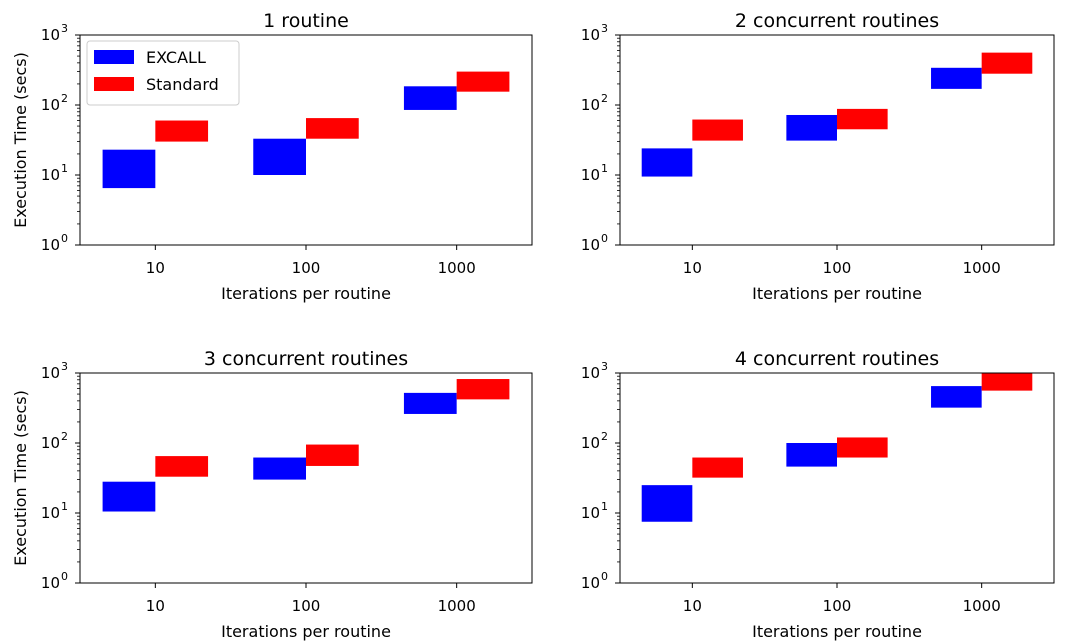  What do you see at coordinates (114, 57) in the screenshot?
I see `legend-swatch-excall` at bounding box center [114, 57].